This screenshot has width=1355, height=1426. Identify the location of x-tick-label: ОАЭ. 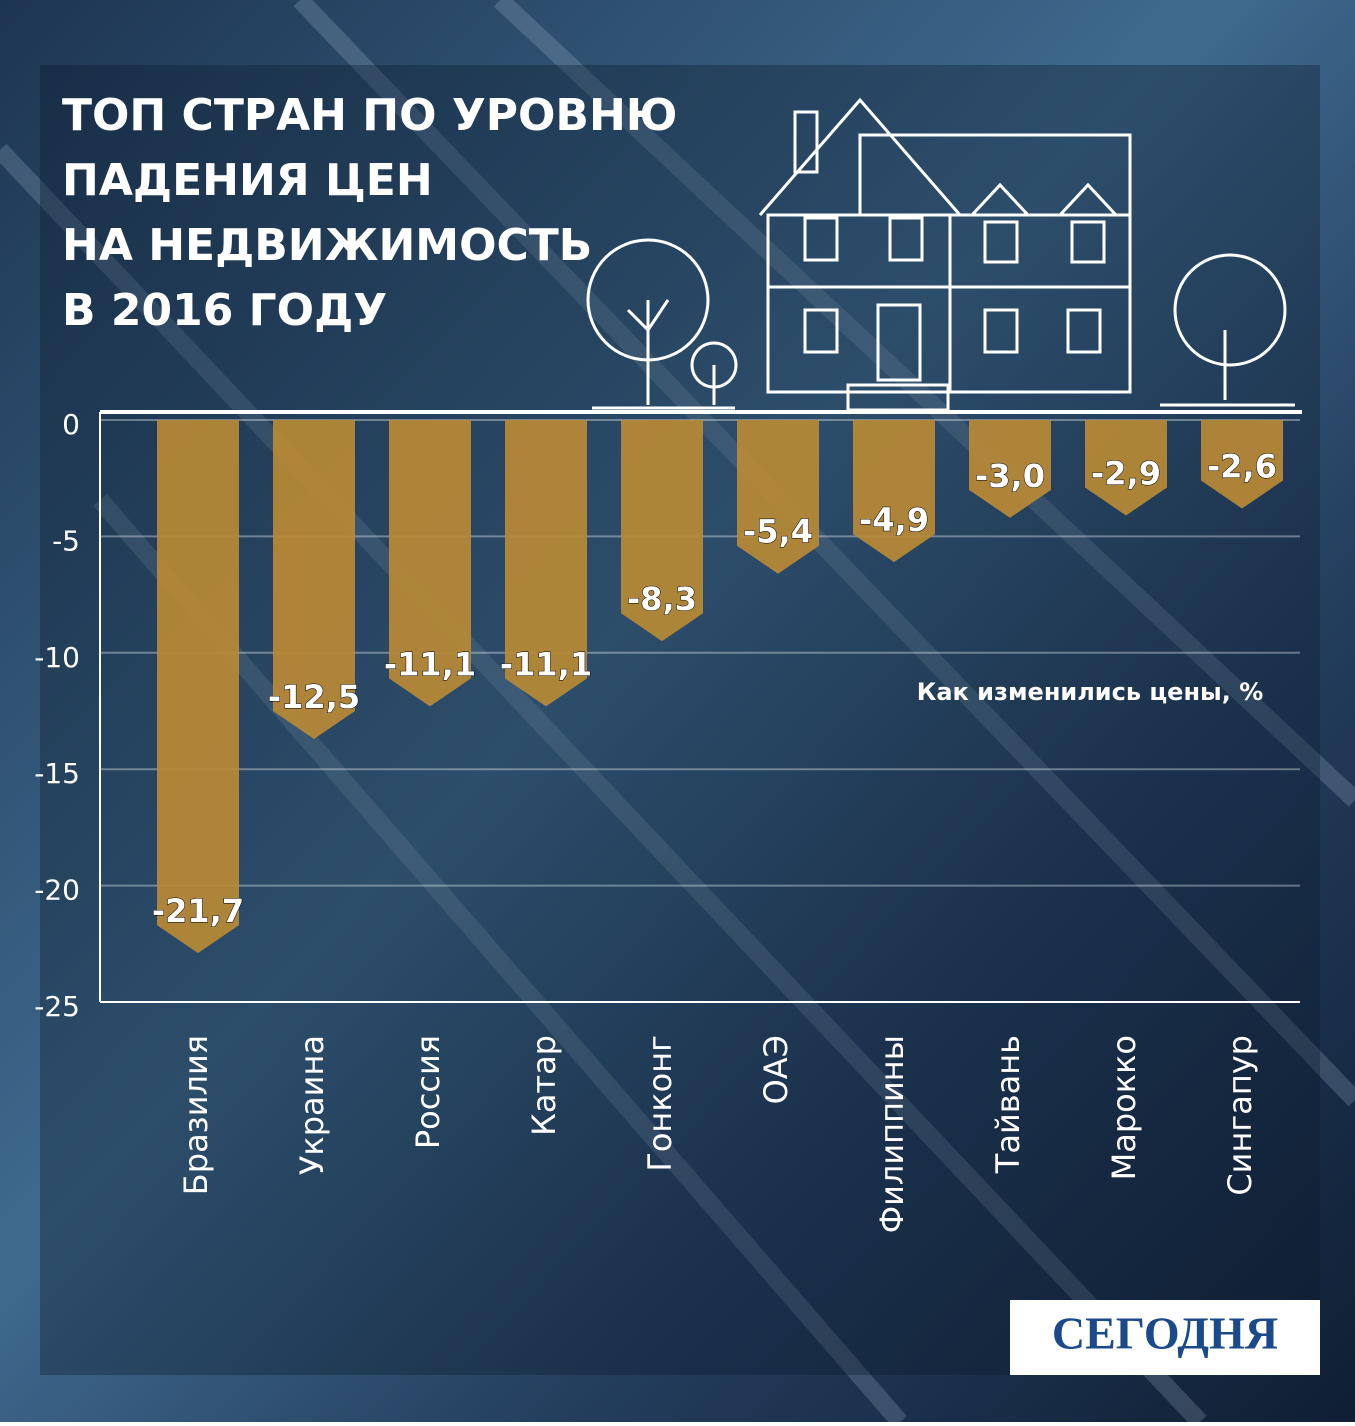
(776, 1069).